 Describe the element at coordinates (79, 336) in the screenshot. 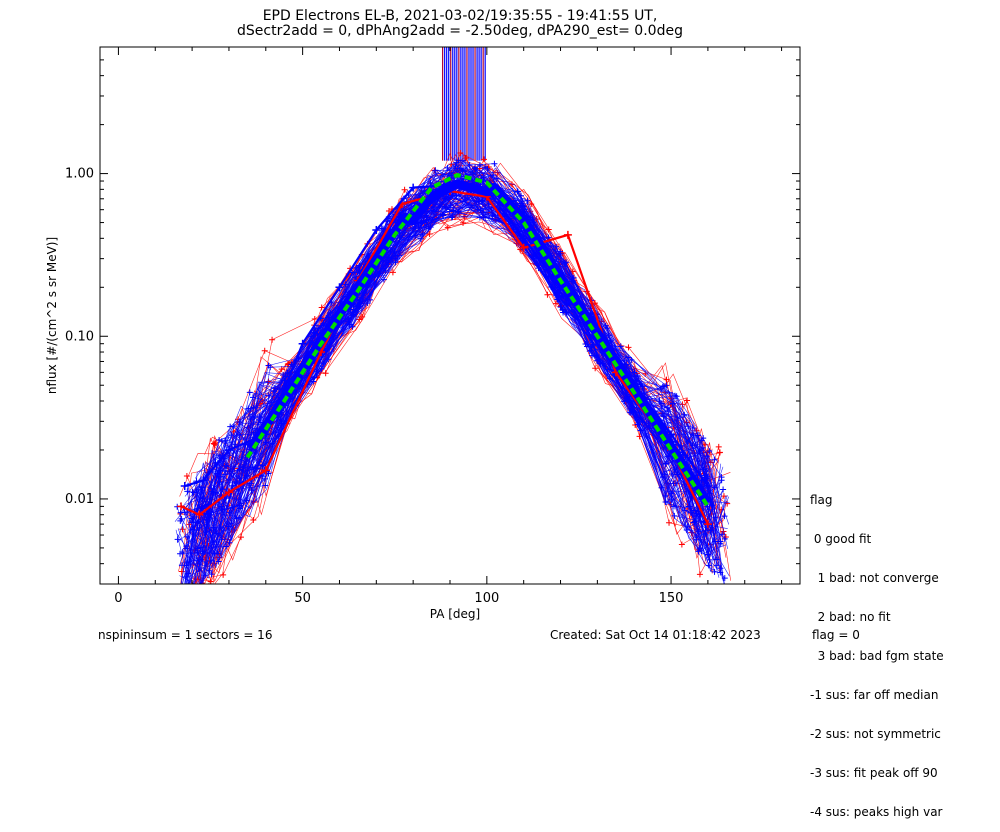

I see `y-tick-label: 0.10` at that location.